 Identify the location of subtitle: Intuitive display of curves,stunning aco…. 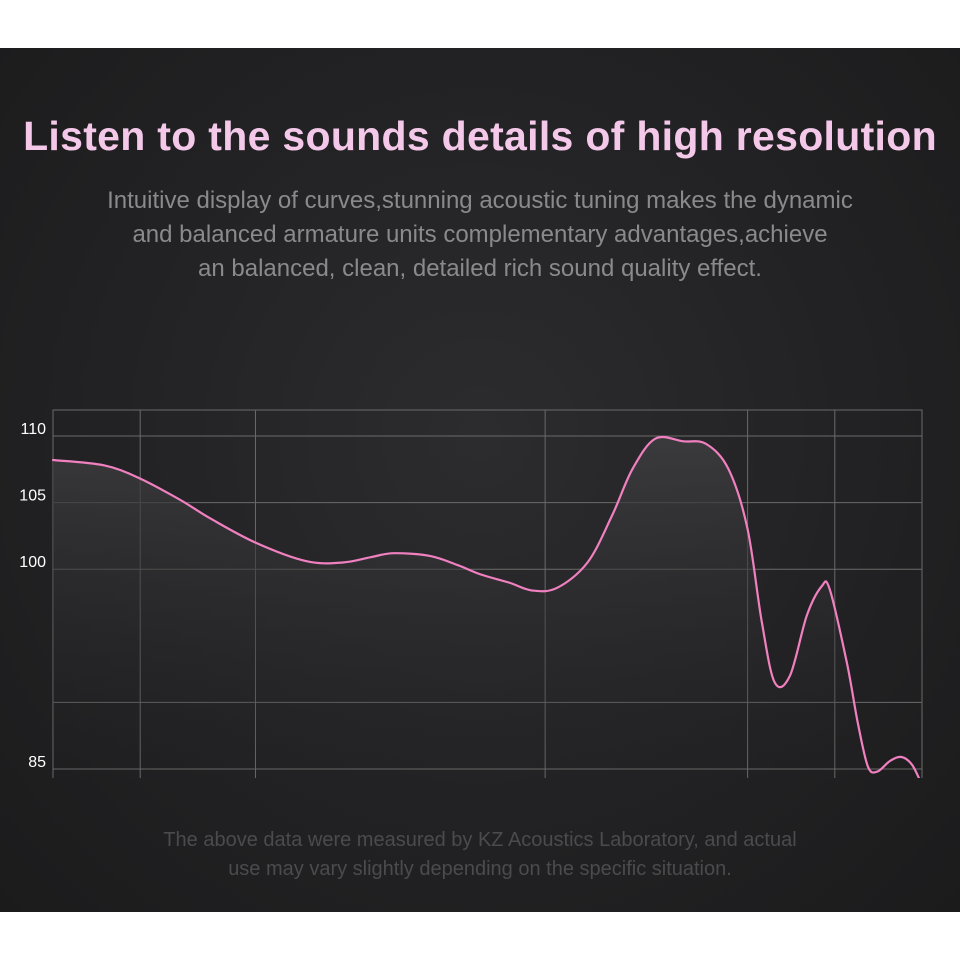
(480, 235).